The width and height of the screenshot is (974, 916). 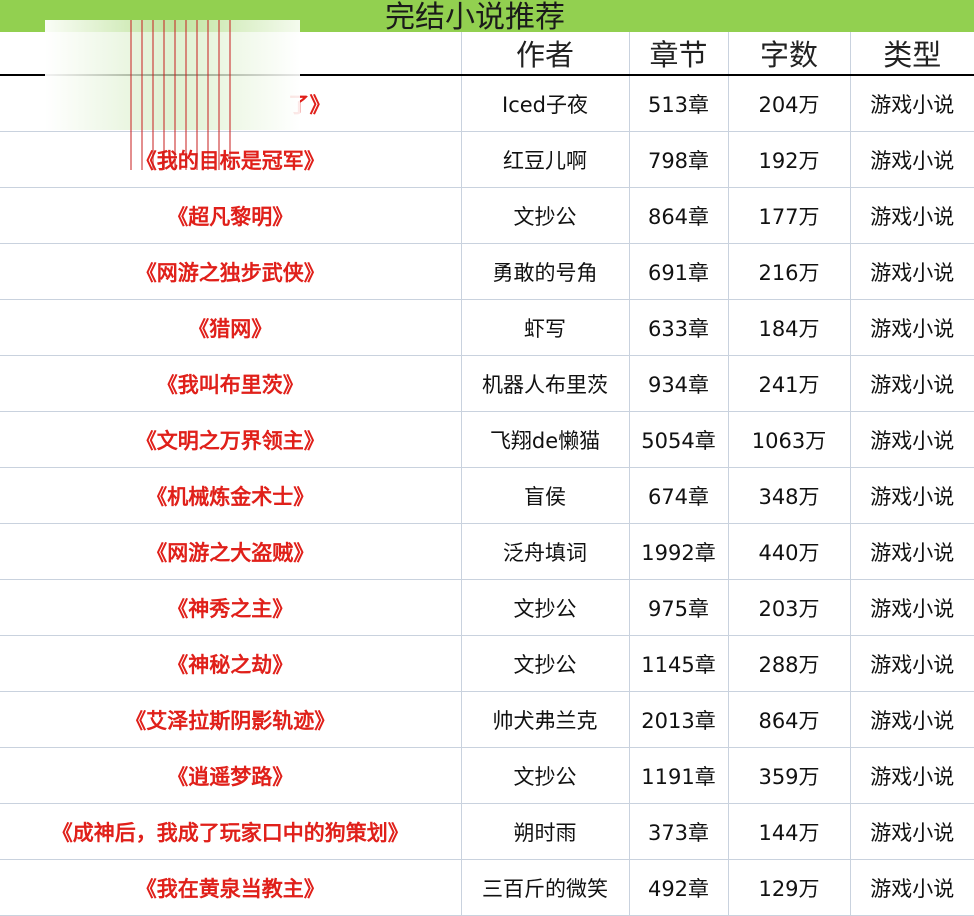 What do you see at coordinates (544, 439) in the screenshot?
I see `author-cell: 飞翔de懒猫` at bounding box center [544, 439].